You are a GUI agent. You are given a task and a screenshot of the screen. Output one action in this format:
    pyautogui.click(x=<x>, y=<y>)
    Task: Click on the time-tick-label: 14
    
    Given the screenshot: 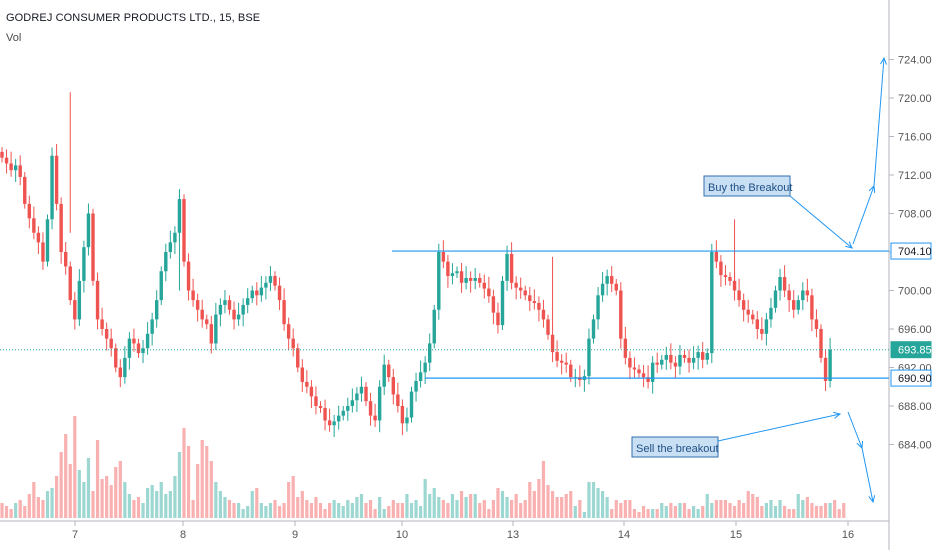 What is the action you would take?
    pyautogui.click(x=624, y=535)
    